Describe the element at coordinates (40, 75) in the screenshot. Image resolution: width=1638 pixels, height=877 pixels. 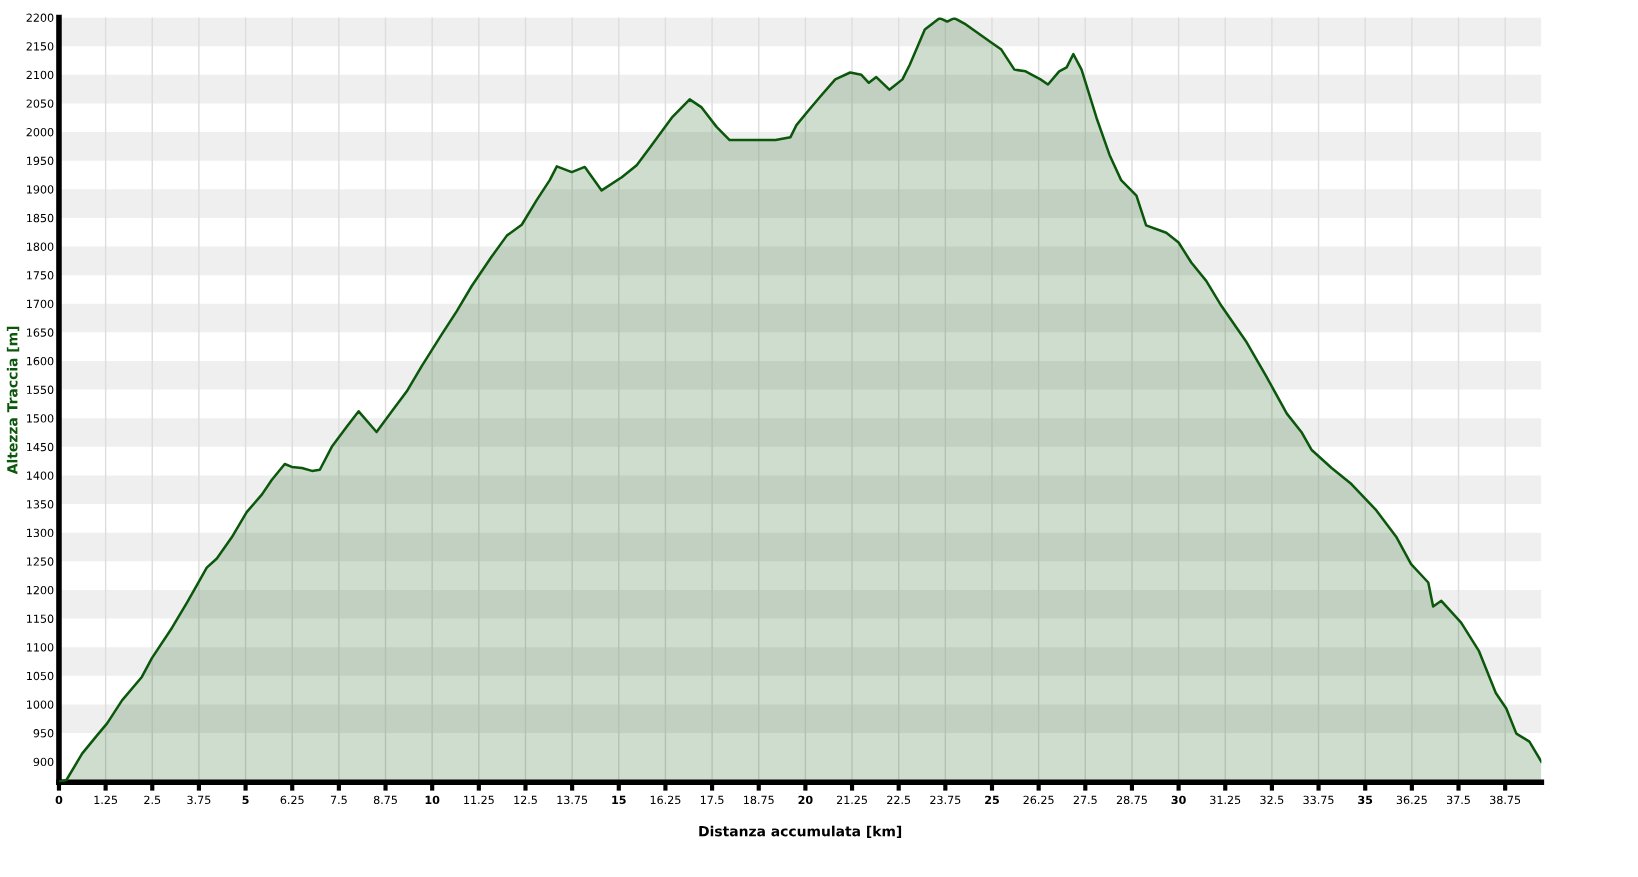
I see `y-tick-label: 2100` at that location.